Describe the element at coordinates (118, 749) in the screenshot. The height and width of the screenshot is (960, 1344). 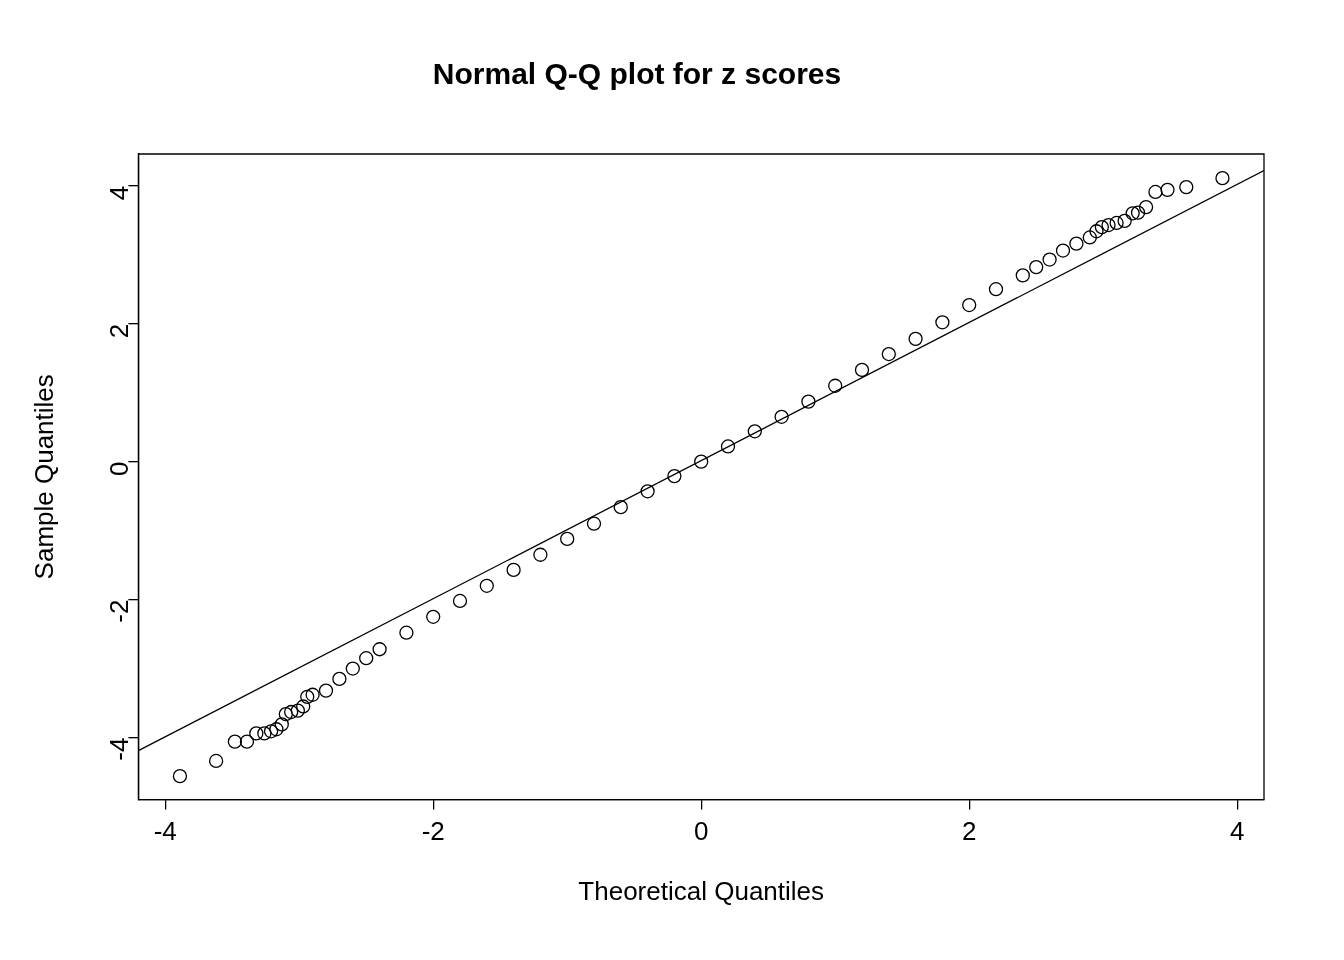
I see `y-tick-label: -4` at that location.